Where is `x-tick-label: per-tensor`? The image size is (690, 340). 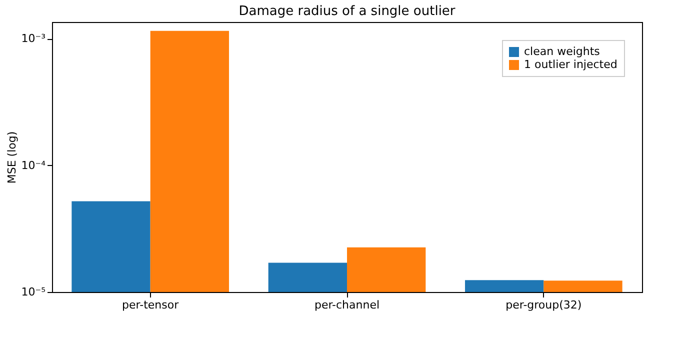
x-tick-label: per-tensor is located at coordinates (151, 305).